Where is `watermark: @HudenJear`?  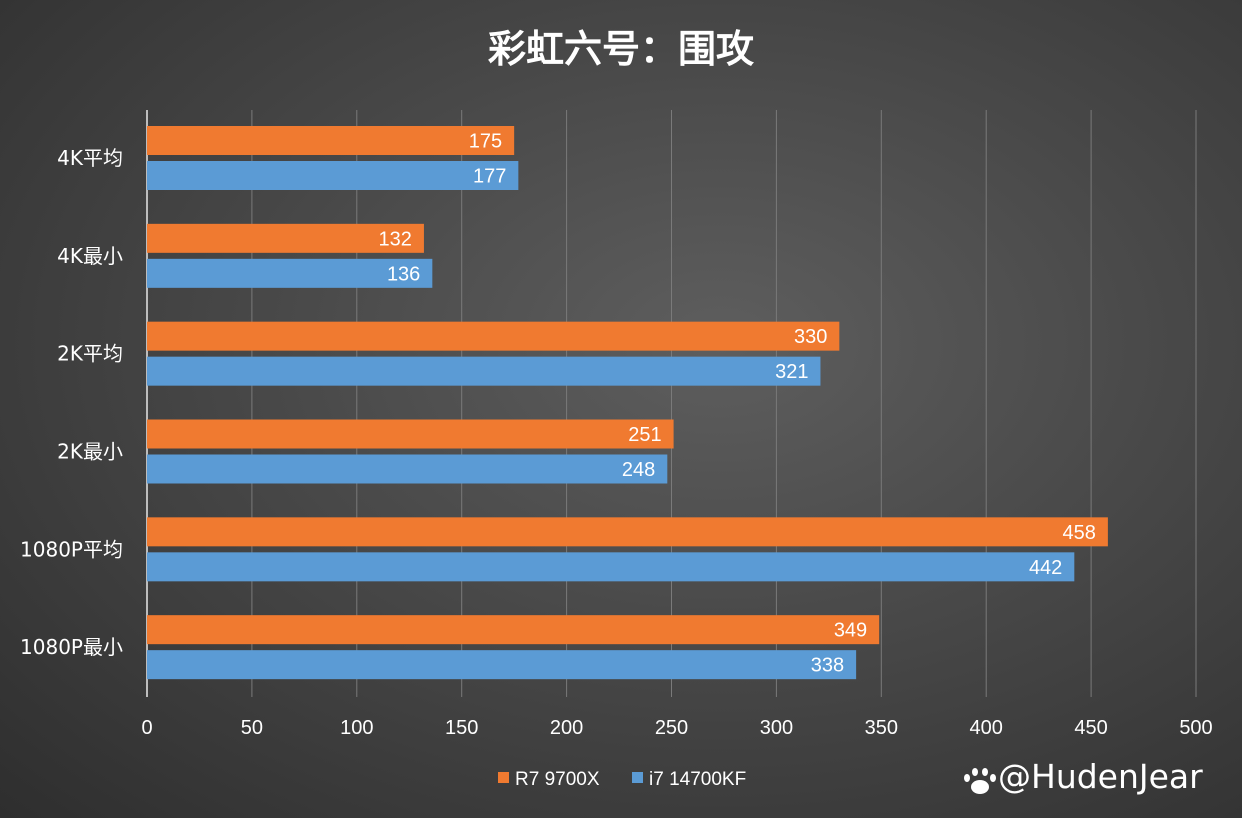
watermark: @HudenJear is located at coordinates (1083, 776).